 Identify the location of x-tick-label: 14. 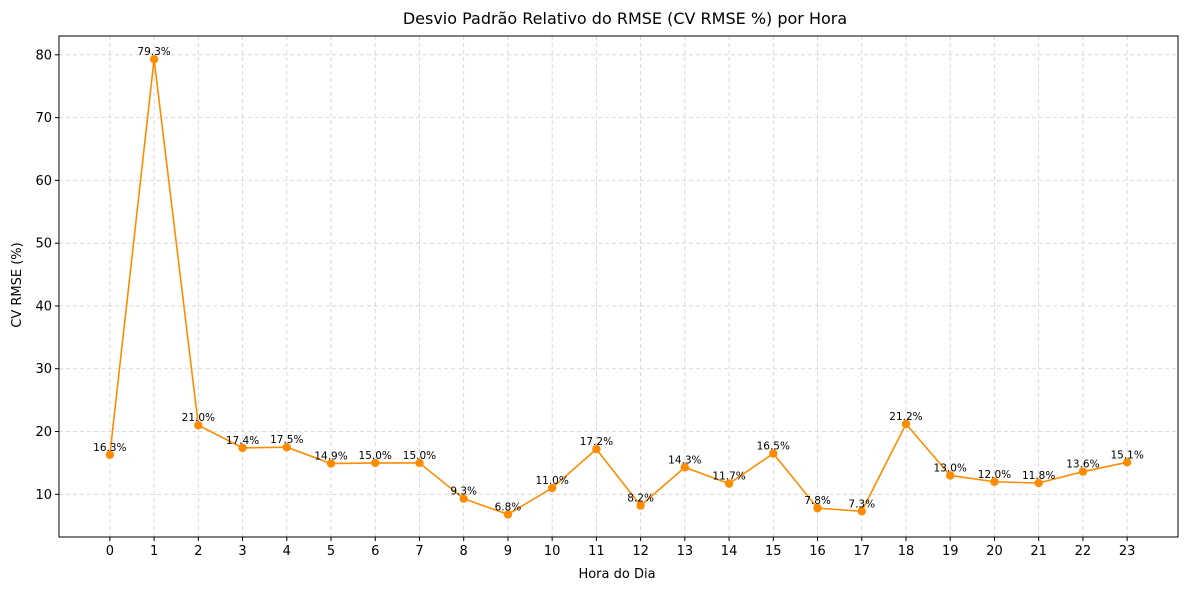
(729, 551).